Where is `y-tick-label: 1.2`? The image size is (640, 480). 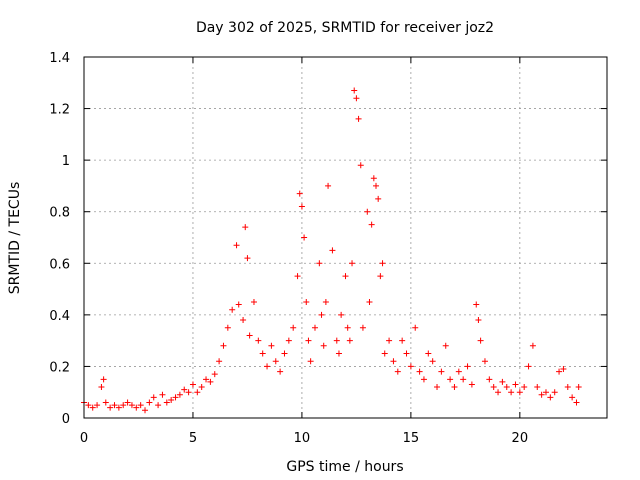 y-tick-label: 1.2 is located at coordinates (59, 110).